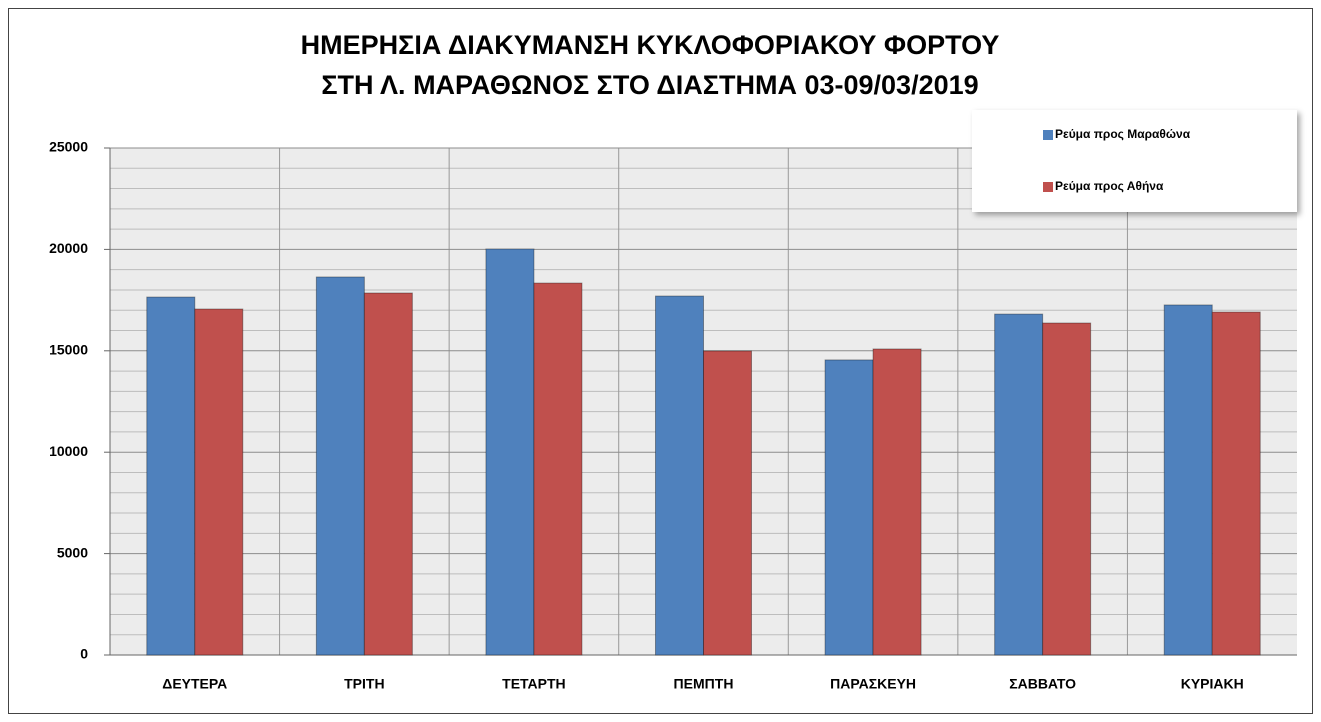  I want to click on legend-box, so click(1134, 161).